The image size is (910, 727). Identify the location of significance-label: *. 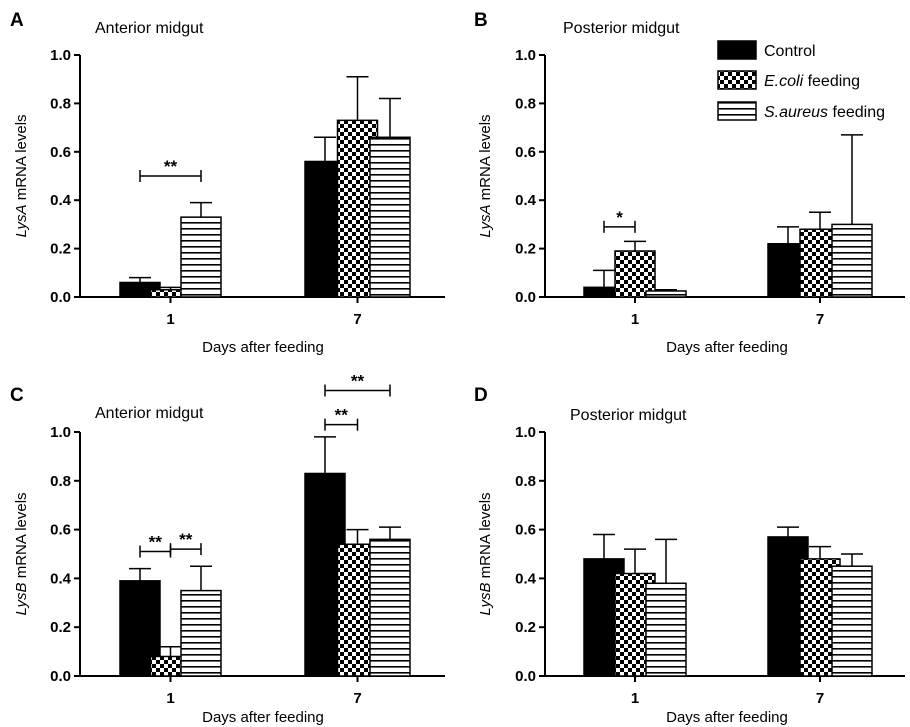
(619, 217).